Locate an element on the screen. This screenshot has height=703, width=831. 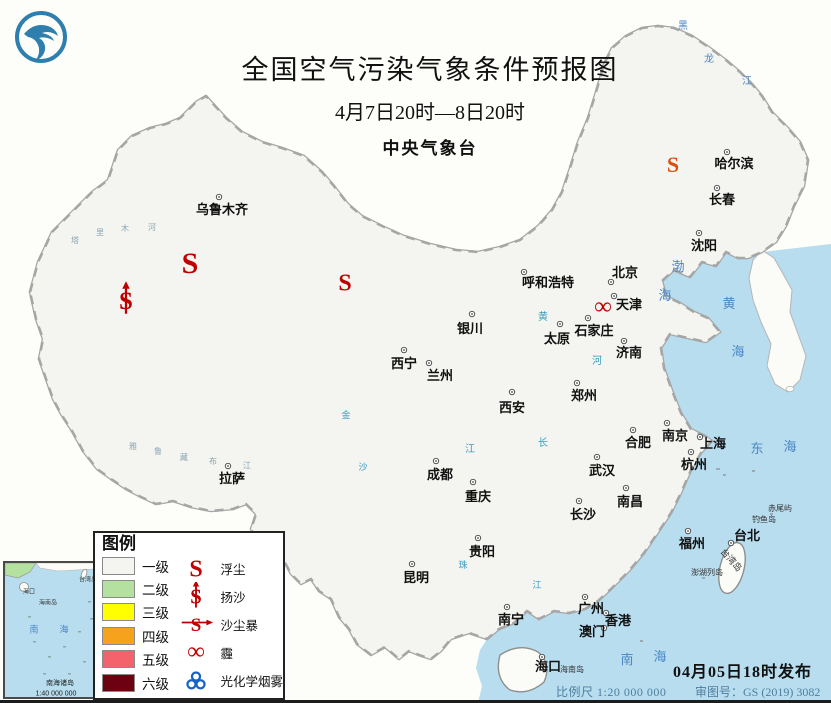
jeju-island is located at coordinates (790, 388).